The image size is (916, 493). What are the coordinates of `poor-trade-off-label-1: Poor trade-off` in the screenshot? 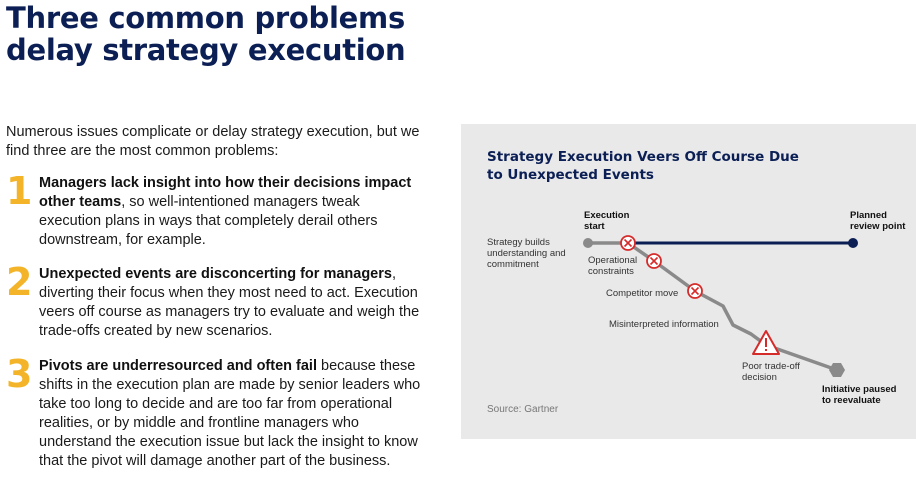 It's located at (771, 366).